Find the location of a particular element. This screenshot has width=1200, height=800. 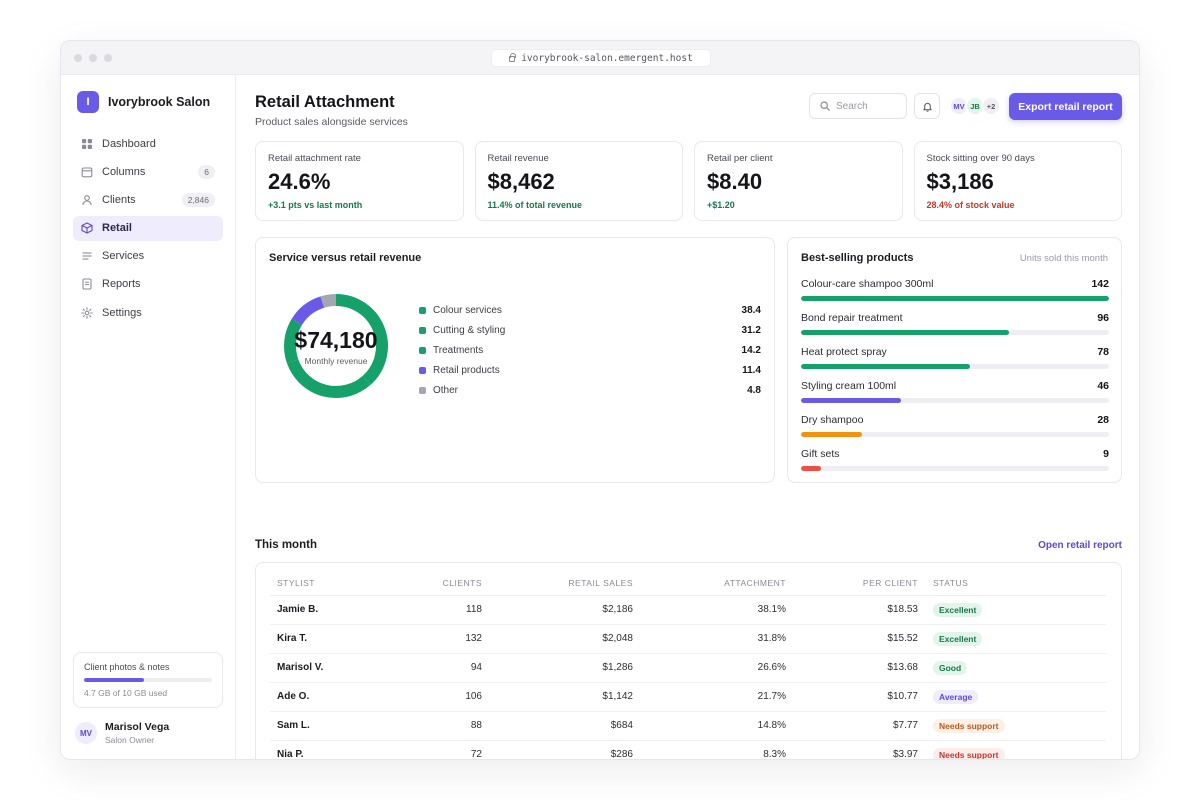

table-row: Sam L. 88 $684 14.8% $7.77 Needs support is located at coordinates (688, 726).